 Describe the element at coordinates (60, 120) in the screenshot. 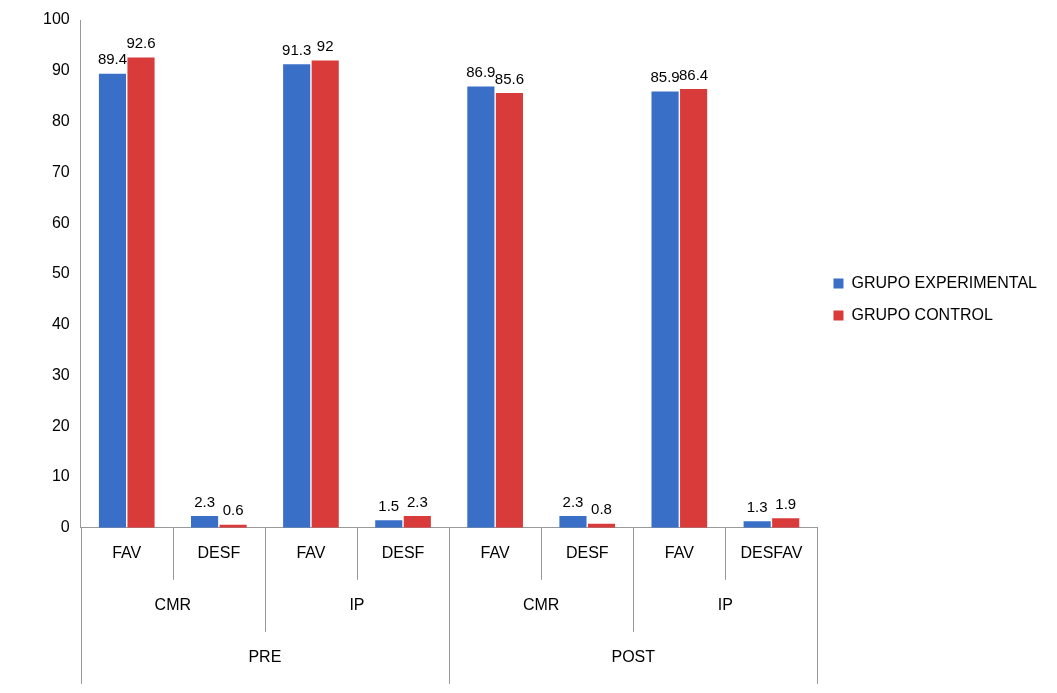

I see `y-tick-label: 80` at that location.